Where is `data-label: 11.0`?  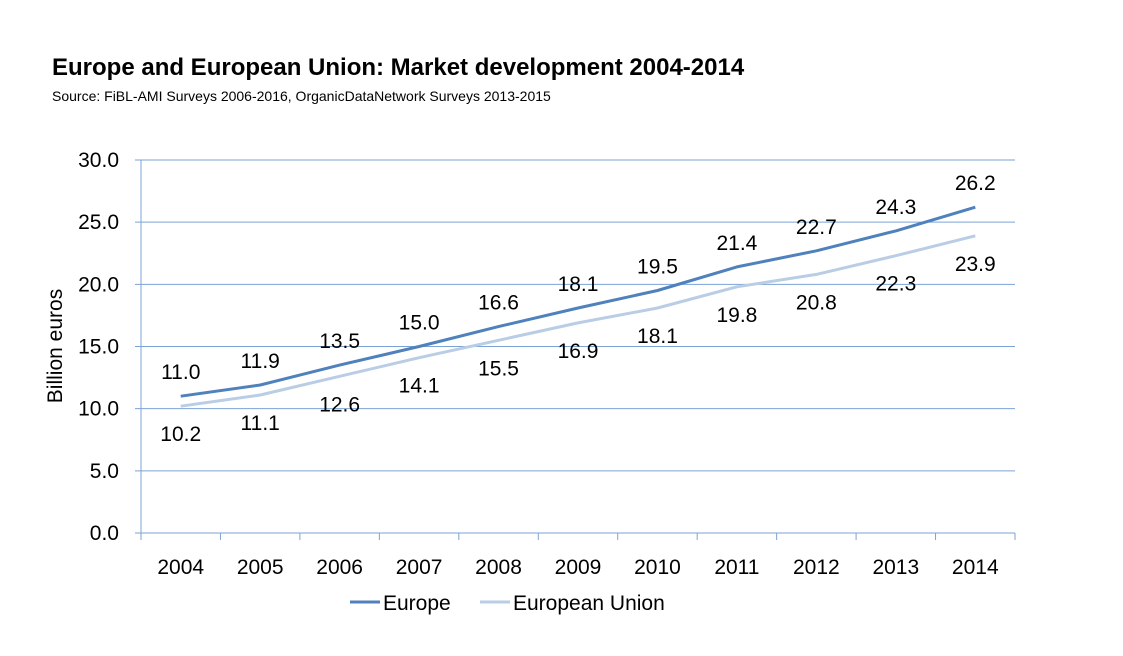
data-label: 11.0 is located at coordinates (180, 372).